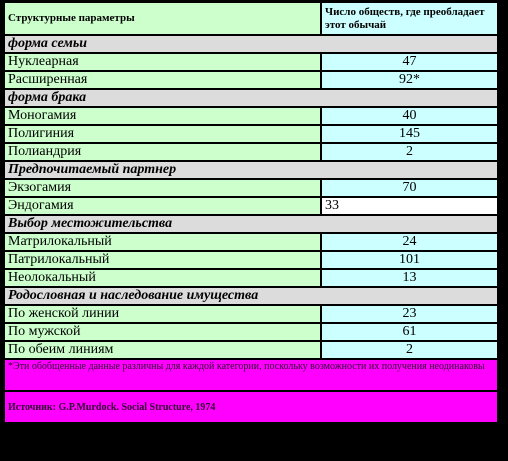 This screenshot has height=461, width=508. I want to click on row-label: Матрилокальный, so click(162, 242).